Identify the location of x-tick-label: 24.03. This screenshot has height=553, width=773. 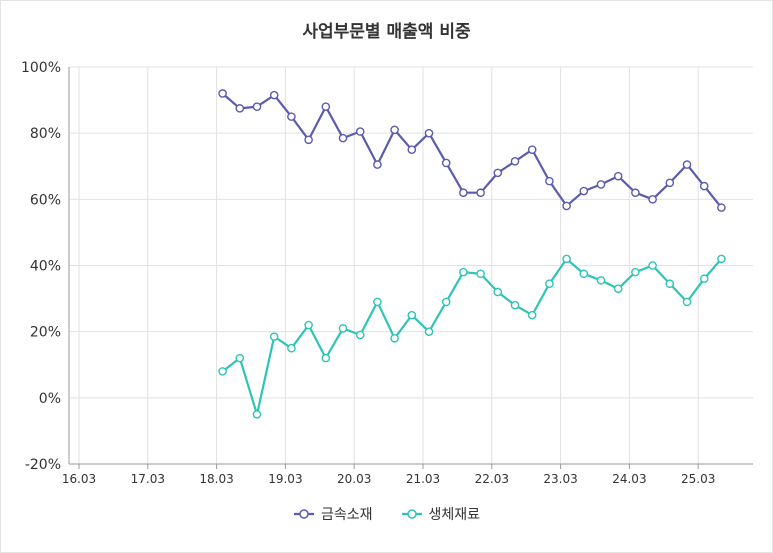
(629, 479).